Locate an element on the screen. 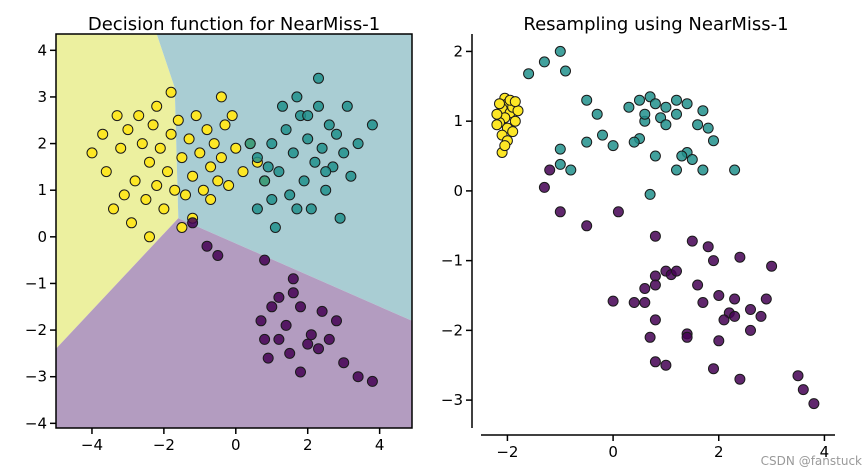  right-y-ticks: −3 −2 −1 0 1 2 is located at coordinates (456, 225).